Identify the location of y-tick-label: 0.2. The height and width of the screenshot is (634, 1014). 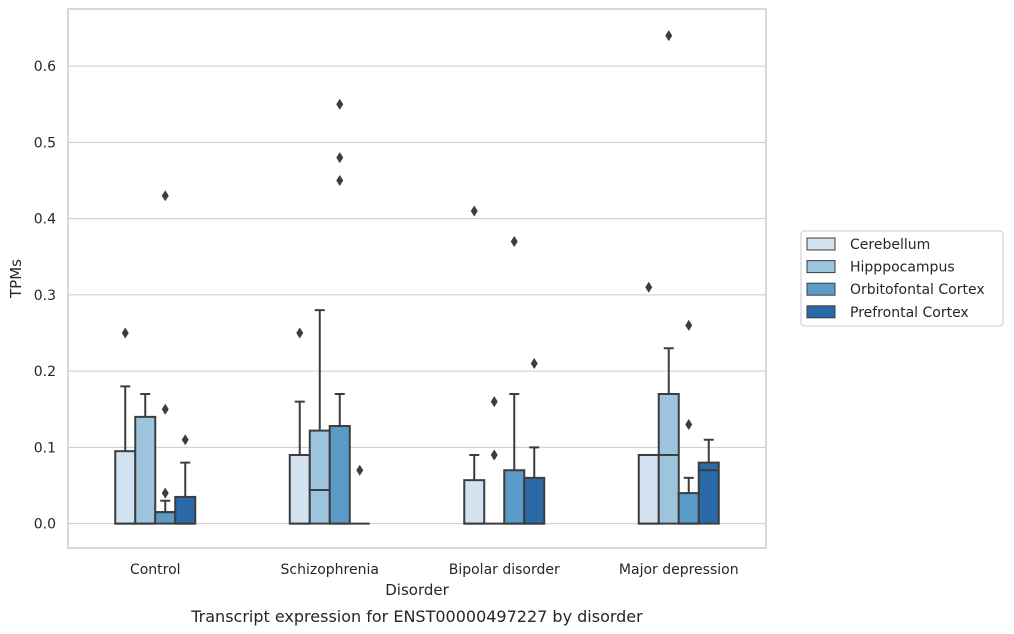
(45, 372).